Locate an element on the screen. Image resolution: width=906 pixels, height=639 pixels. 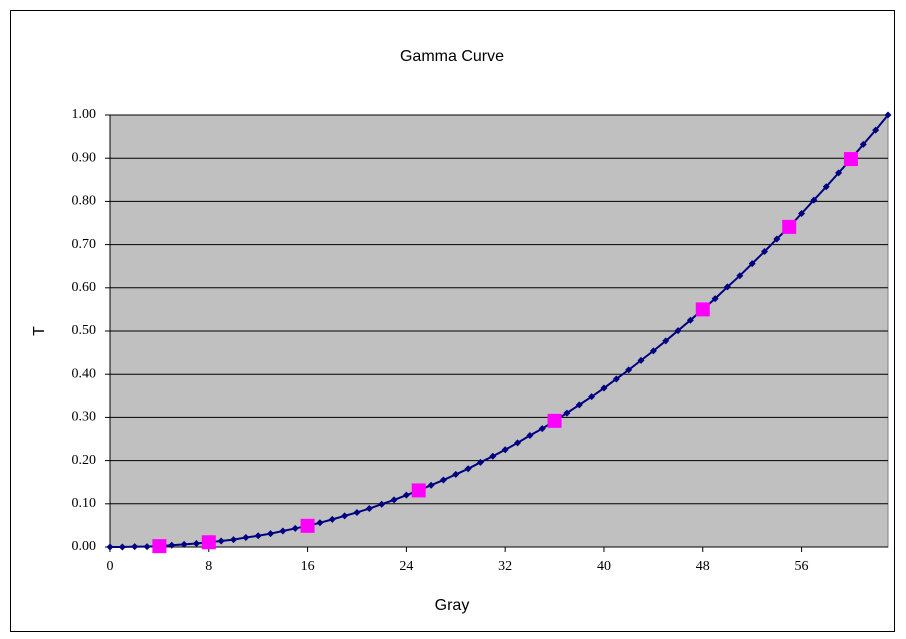
x-tick-label: 56 is located at coordinates (802, 566).